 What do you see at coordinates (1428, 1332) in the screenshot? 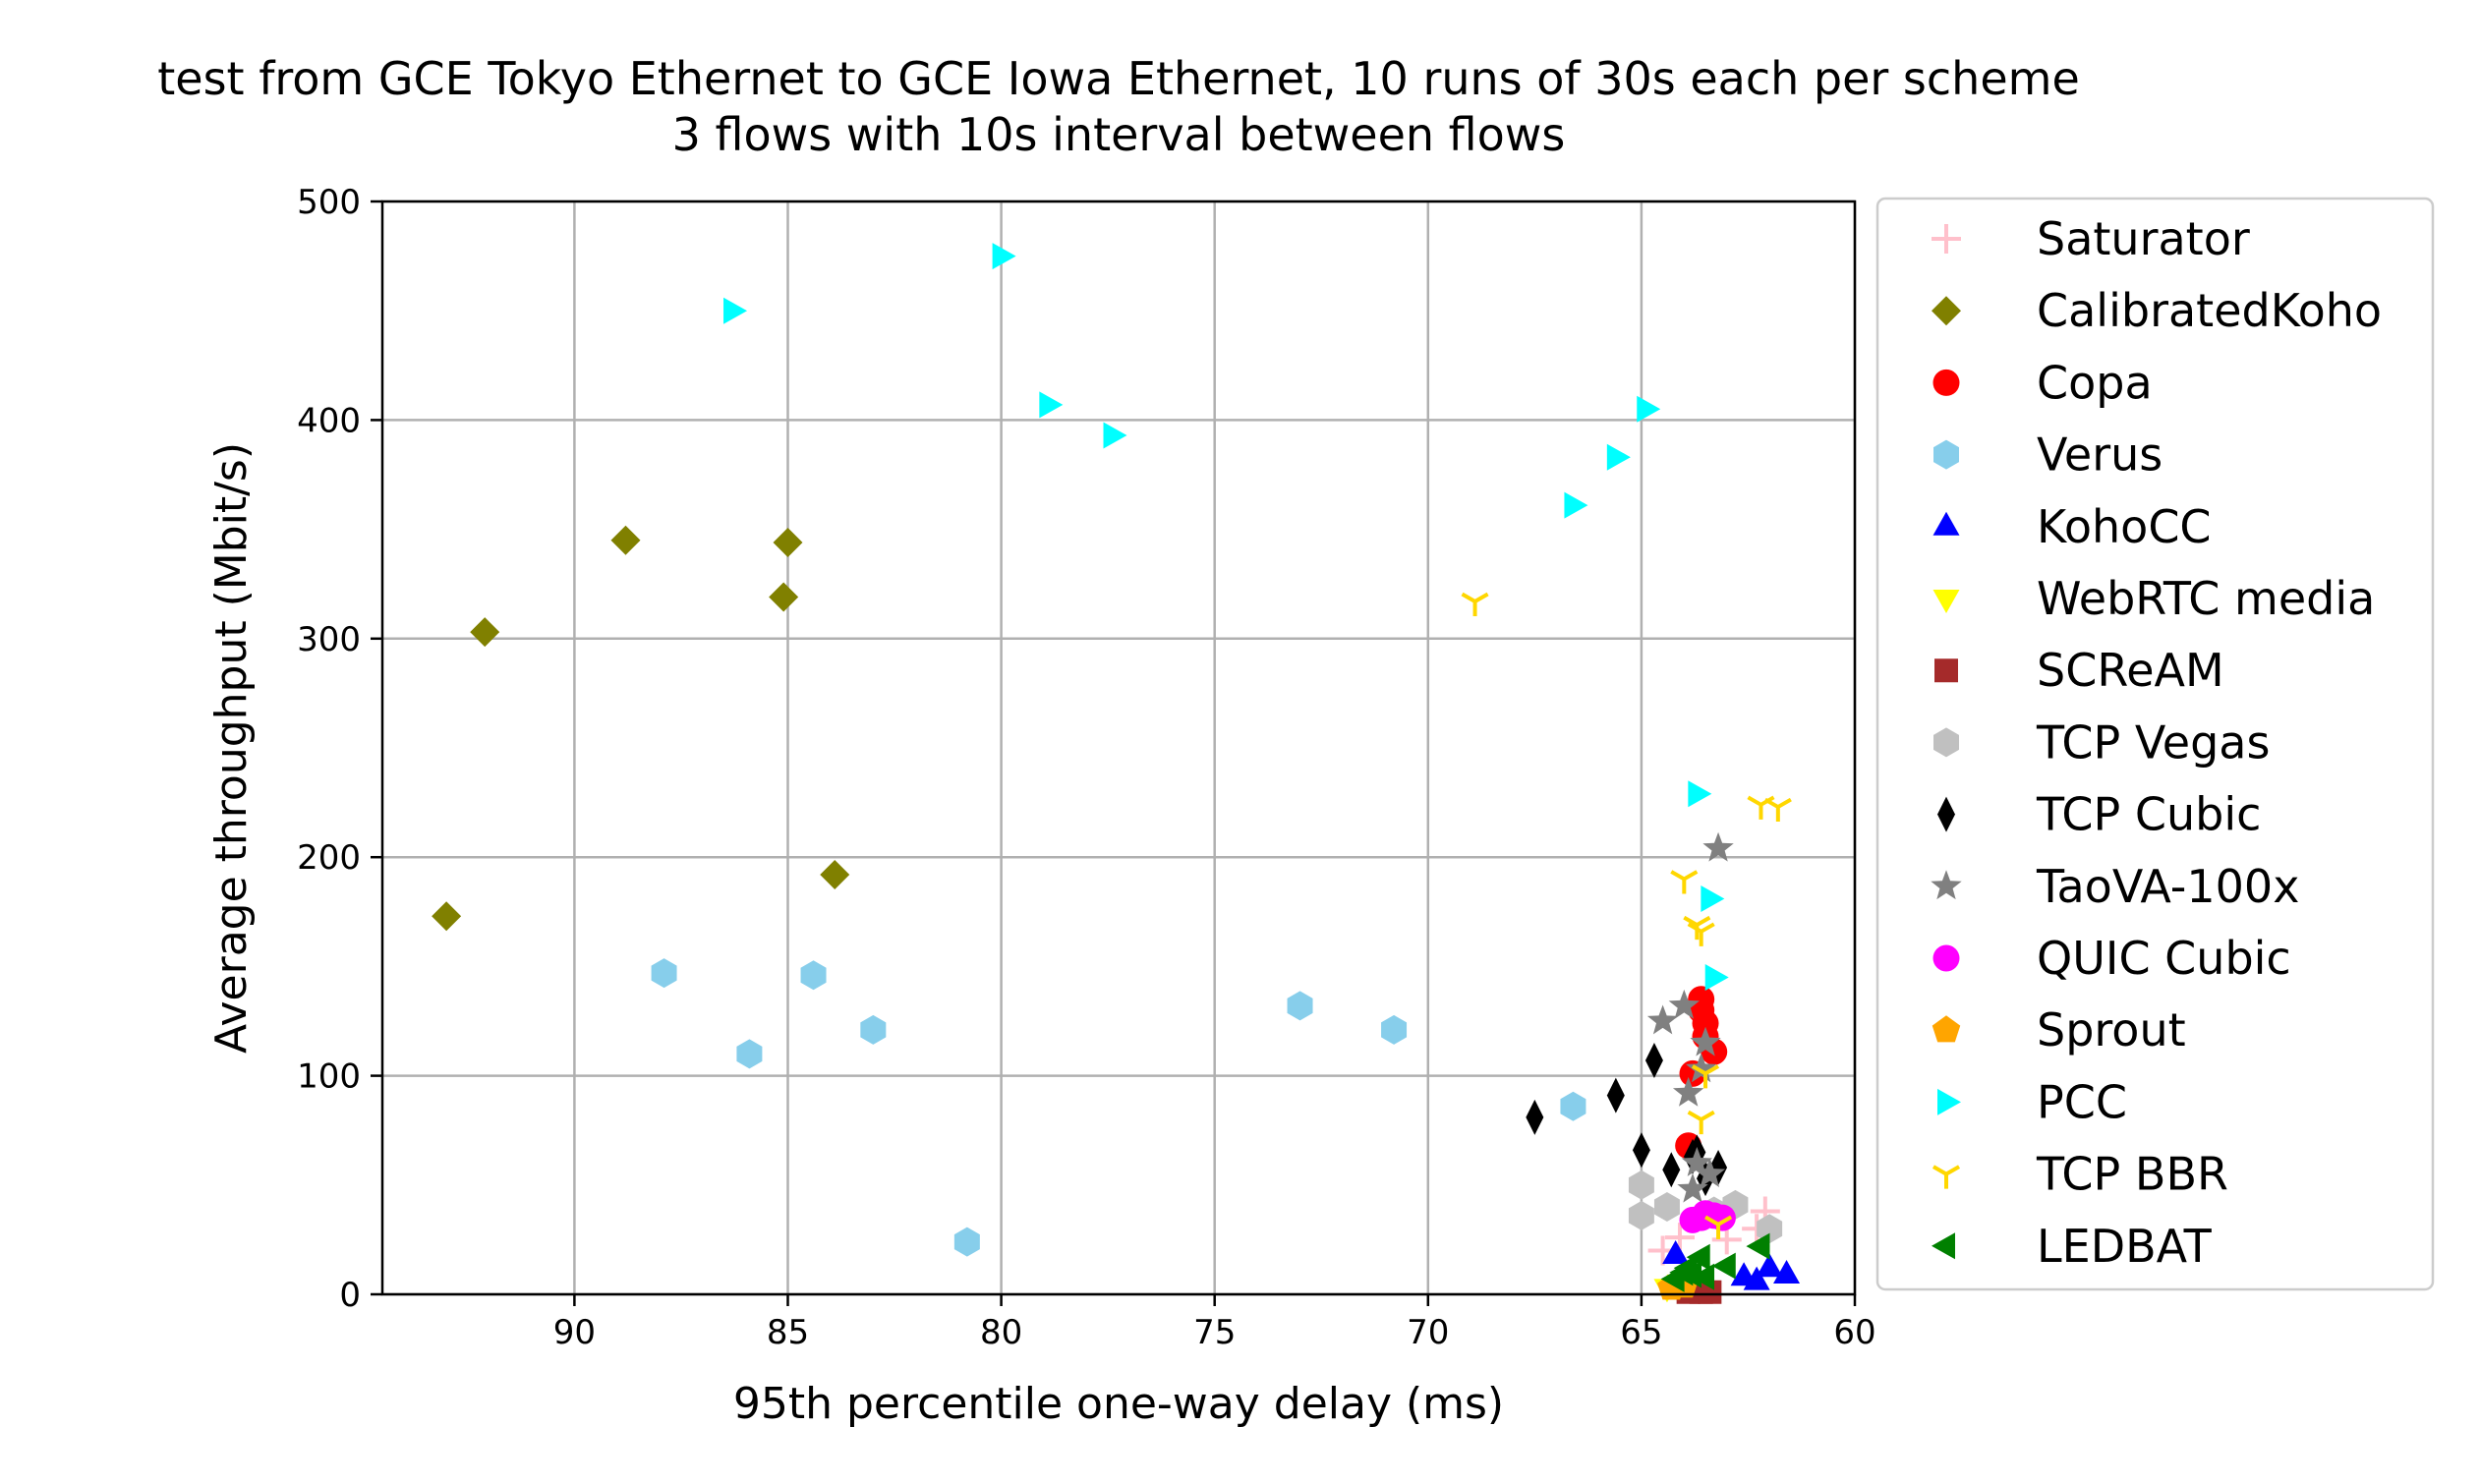
I see `x-tick-label: 70` at bounding box center [1428, 1332].